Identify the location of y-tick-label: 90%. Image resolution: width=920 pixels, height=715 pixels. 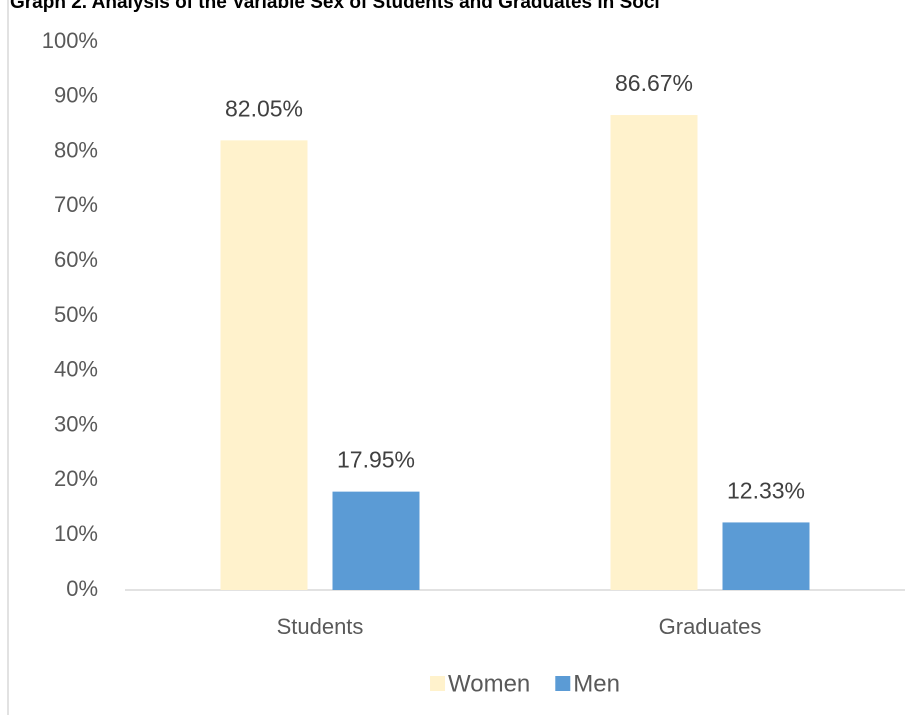
(76, 95).